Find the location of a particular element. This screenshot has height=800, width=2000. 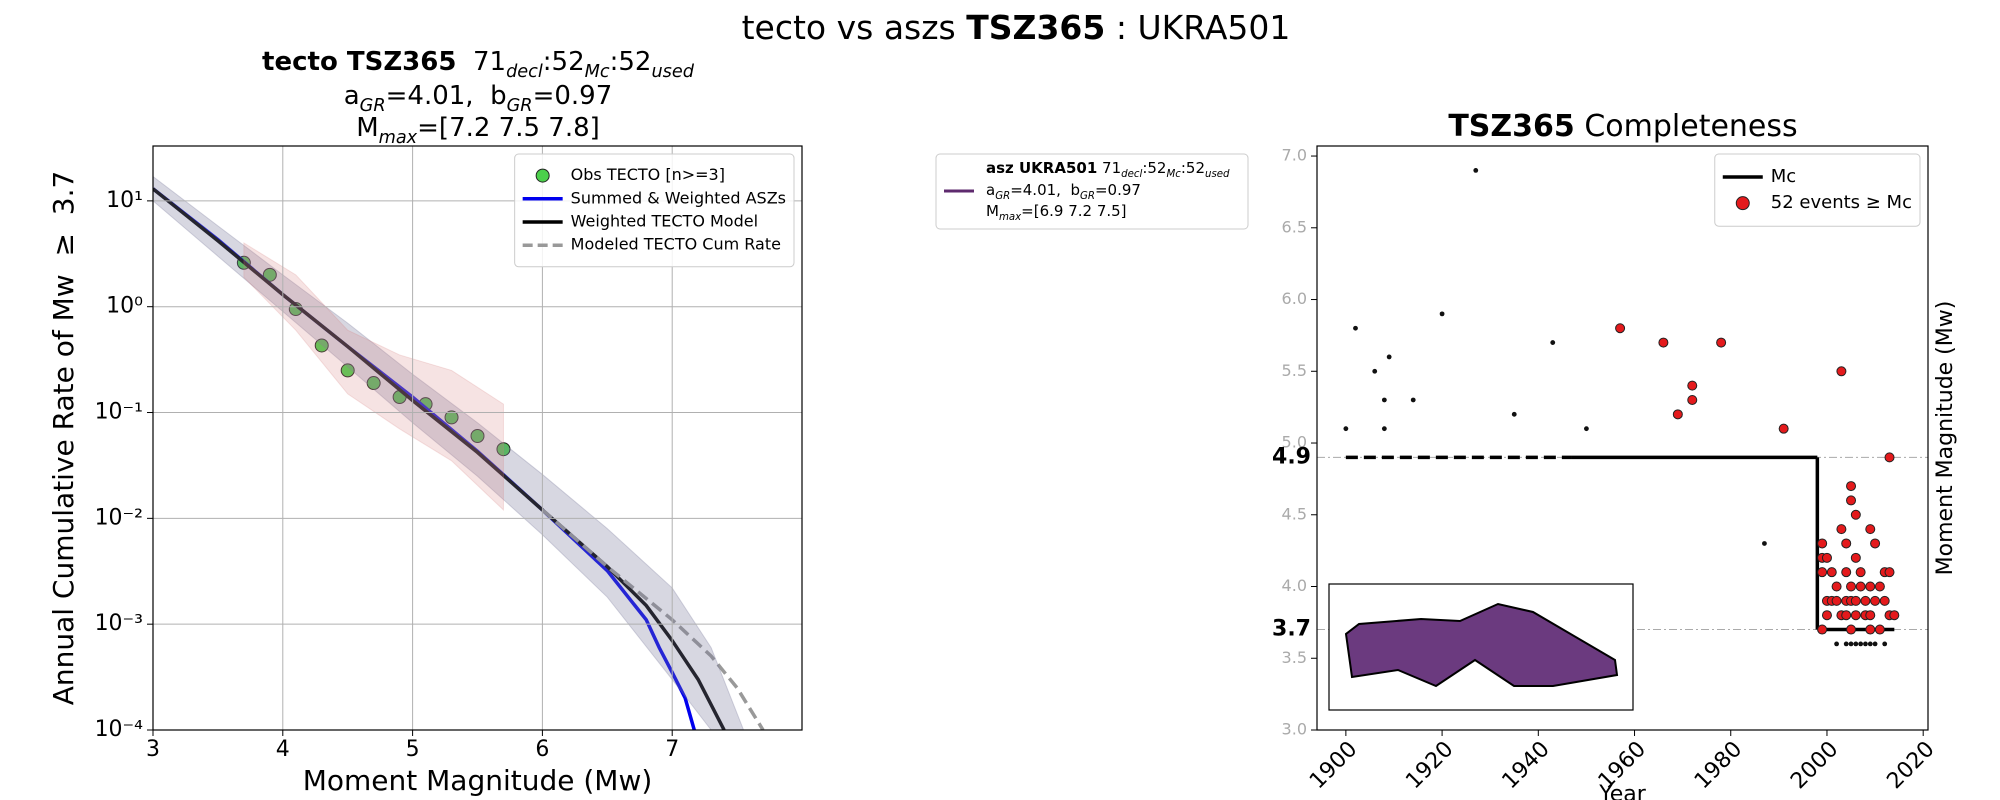

uncertainty-band is located at coordinates (373, 377).